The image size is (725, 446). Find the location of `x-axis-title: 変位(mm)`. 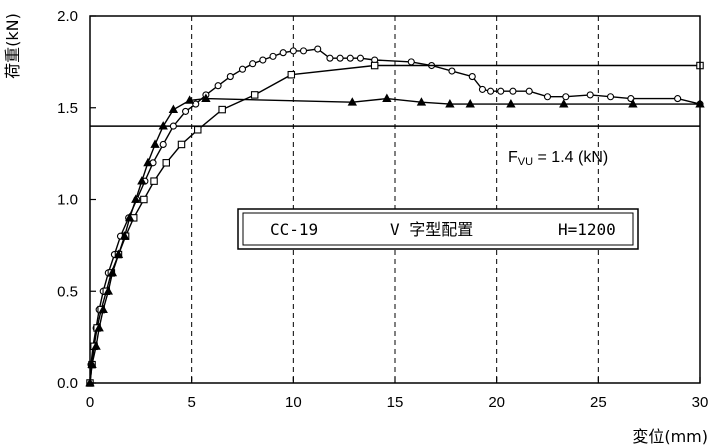

x-axis-title: 変位(mm) is located at coordinates (670, 436).